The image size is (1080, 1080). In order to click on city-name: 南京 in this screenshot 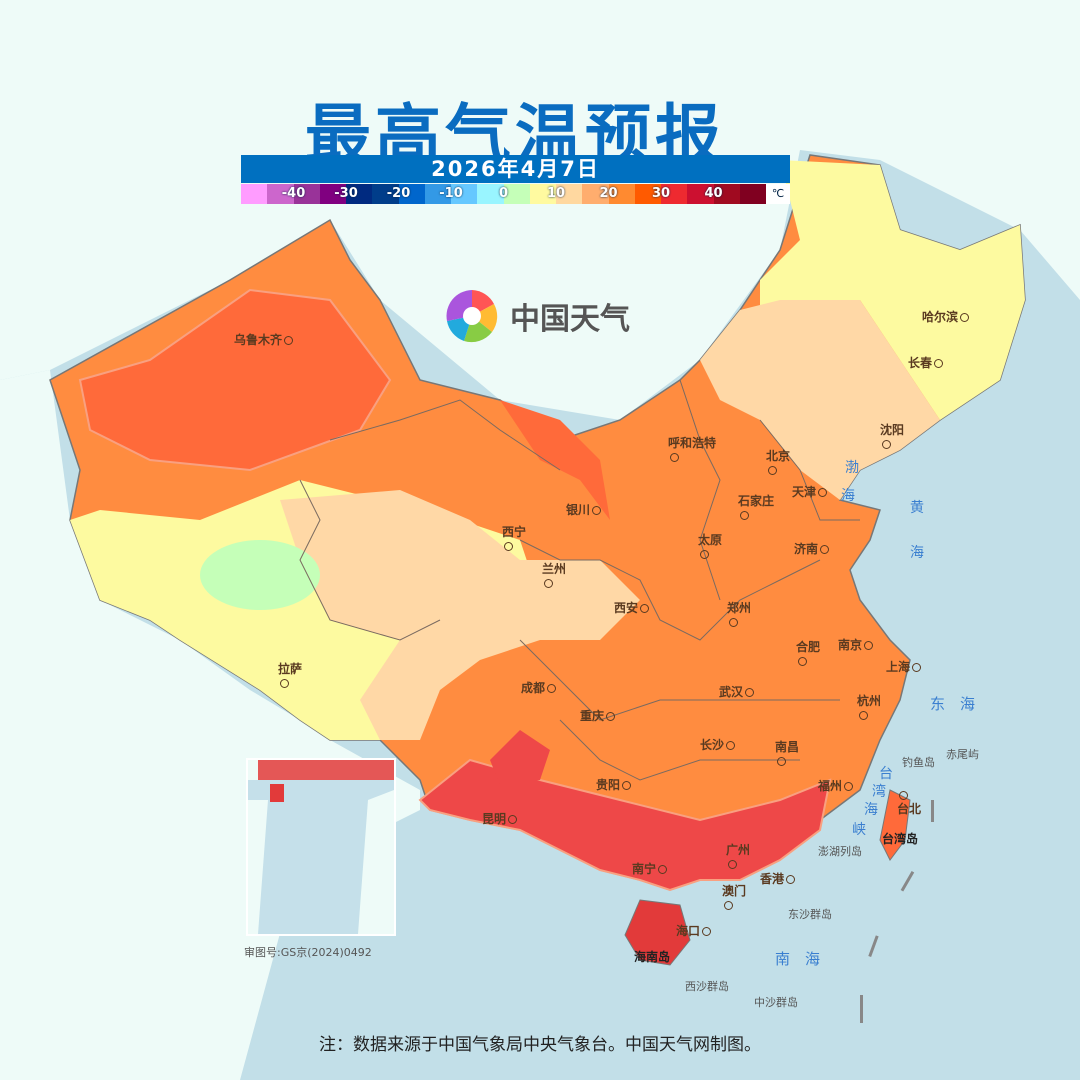, I will do `click(850, 645)`.